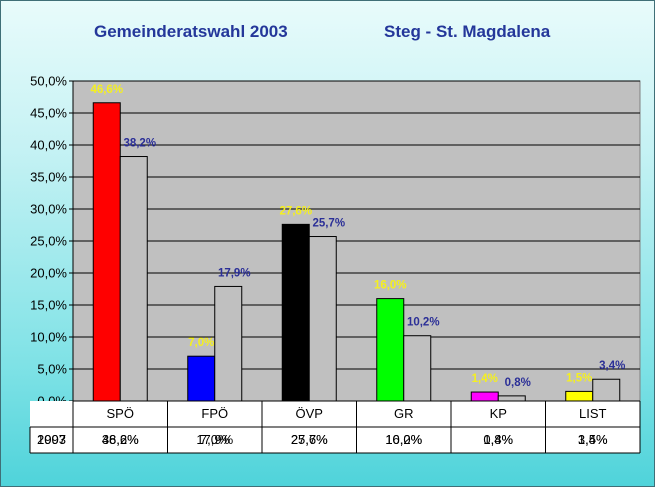 This screenshot has height=487, width=655. Describe the element at coordinates (593, 413) in the screenshot. I see `x-category-label: LIST` at that location.